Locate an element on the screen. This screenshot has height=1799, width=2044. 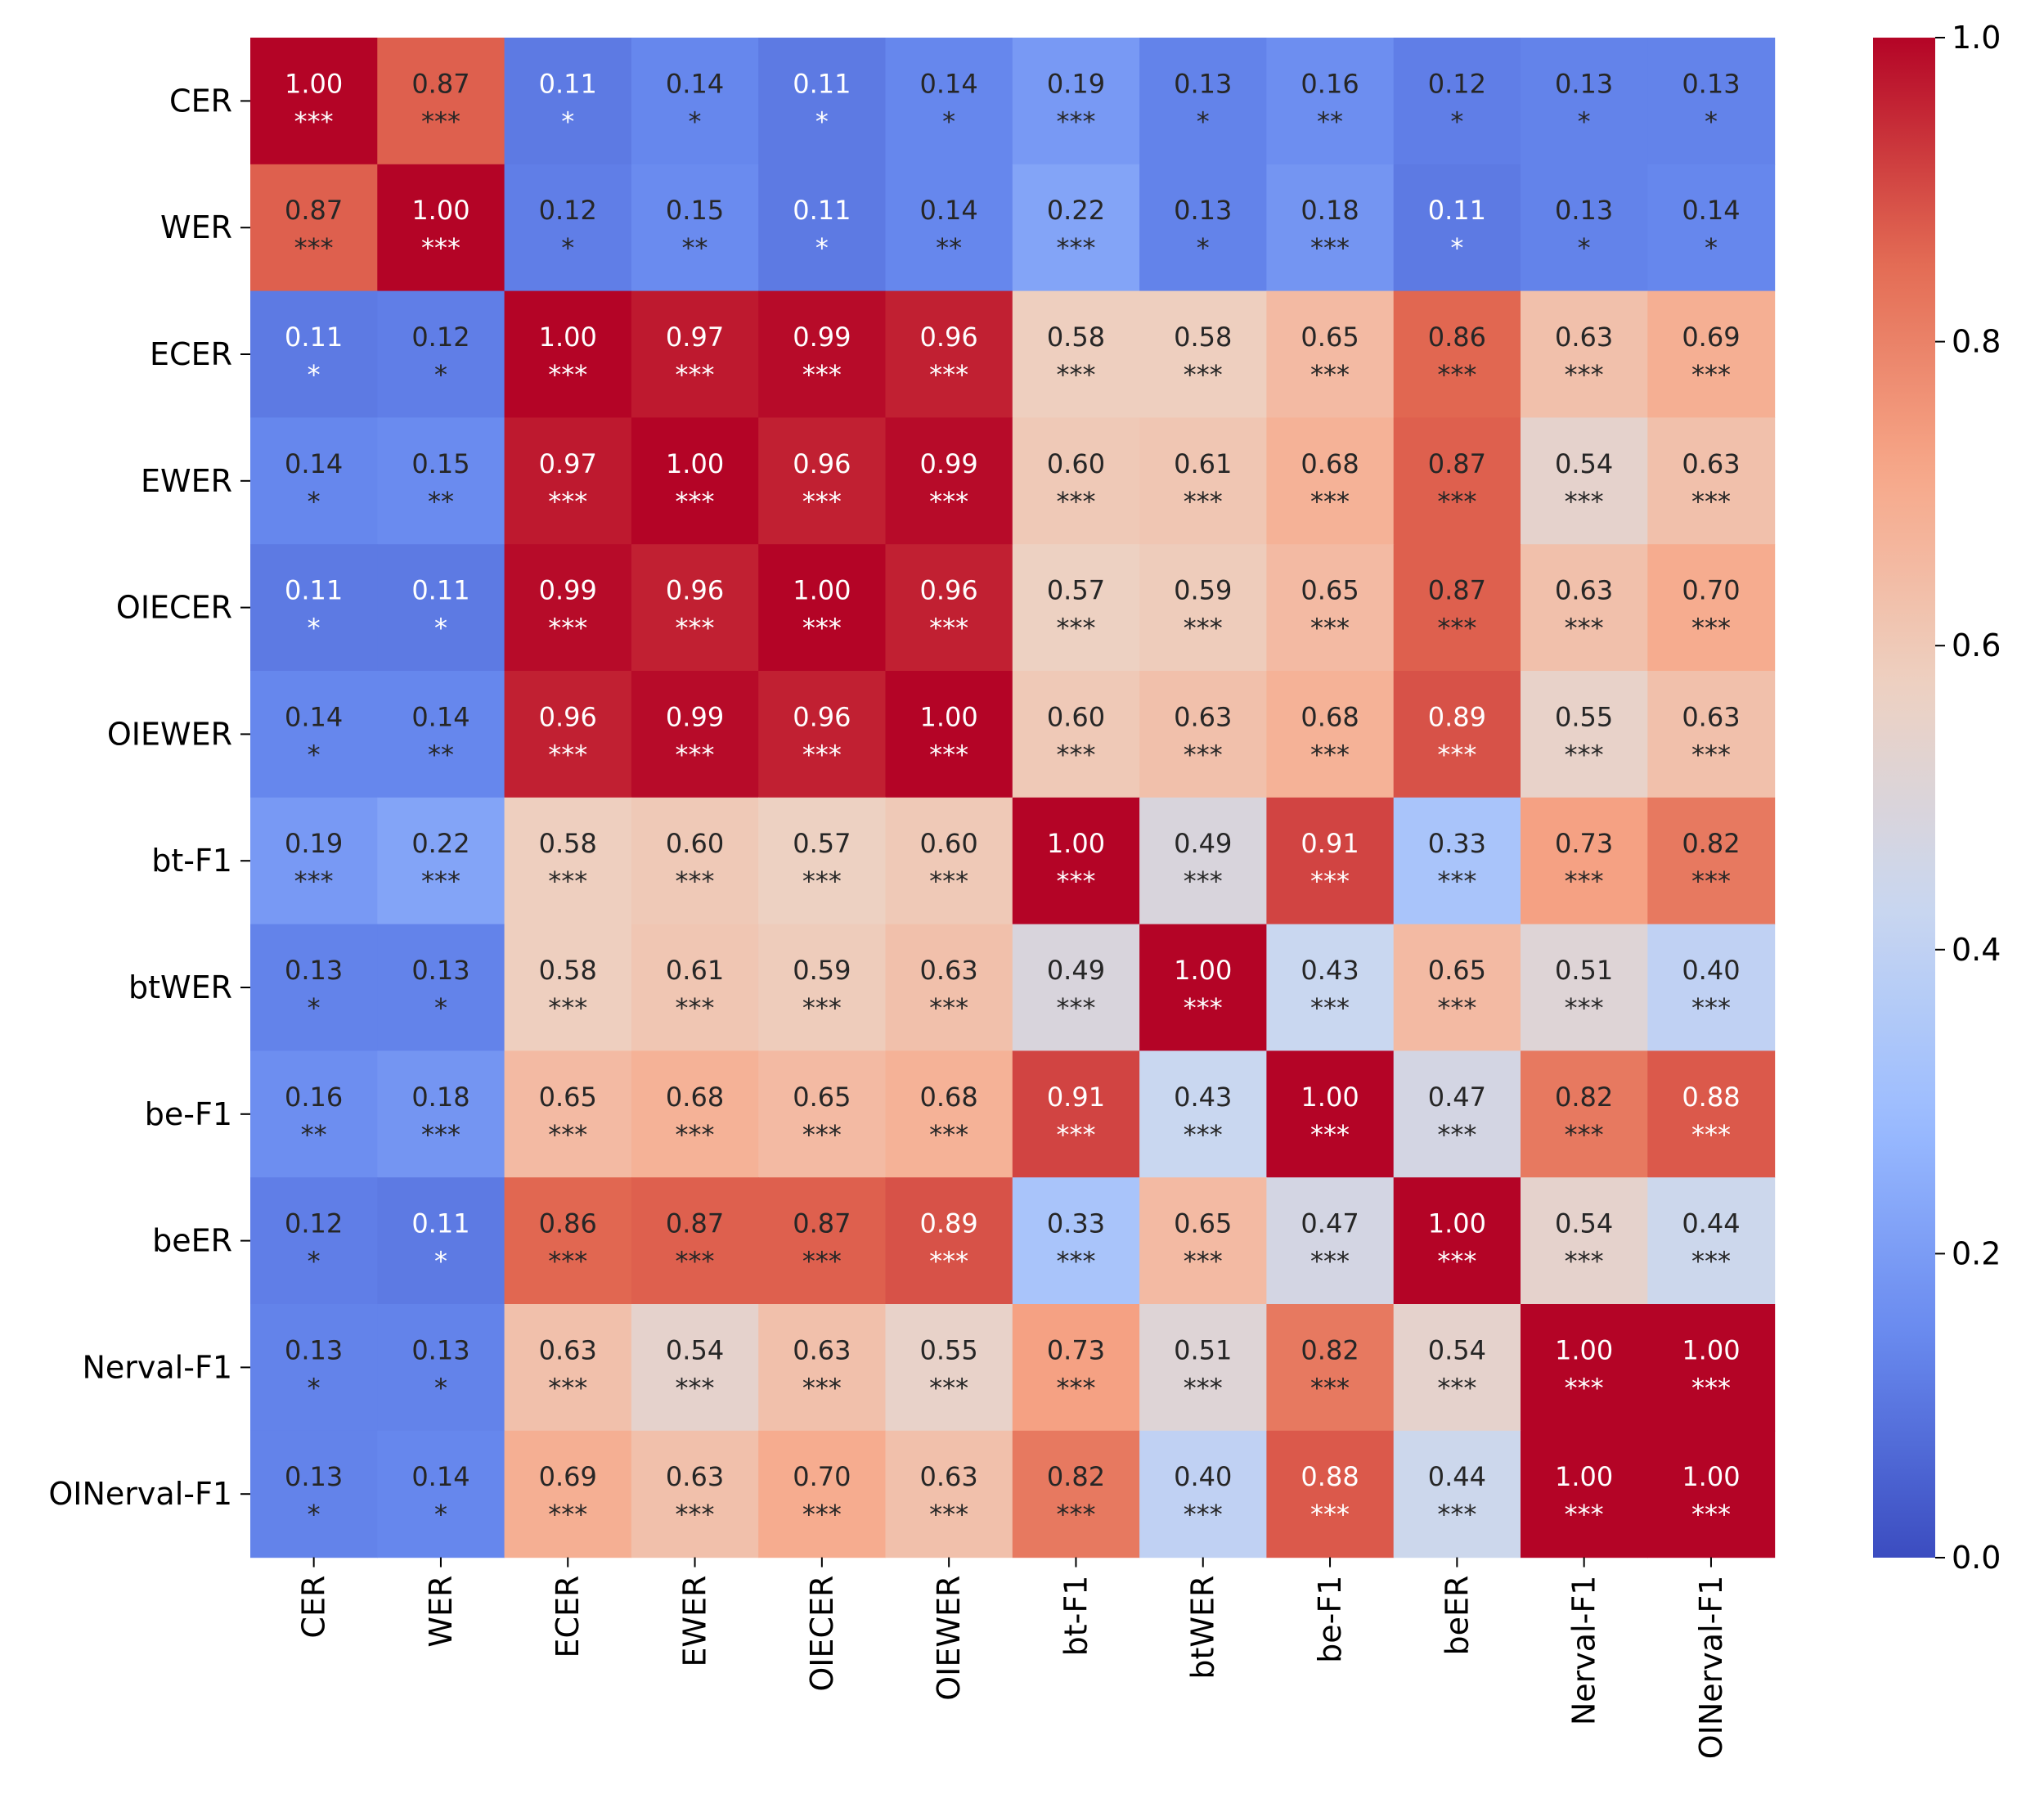
y-tick-label: OIEWER is located at coordinates (169, 734).